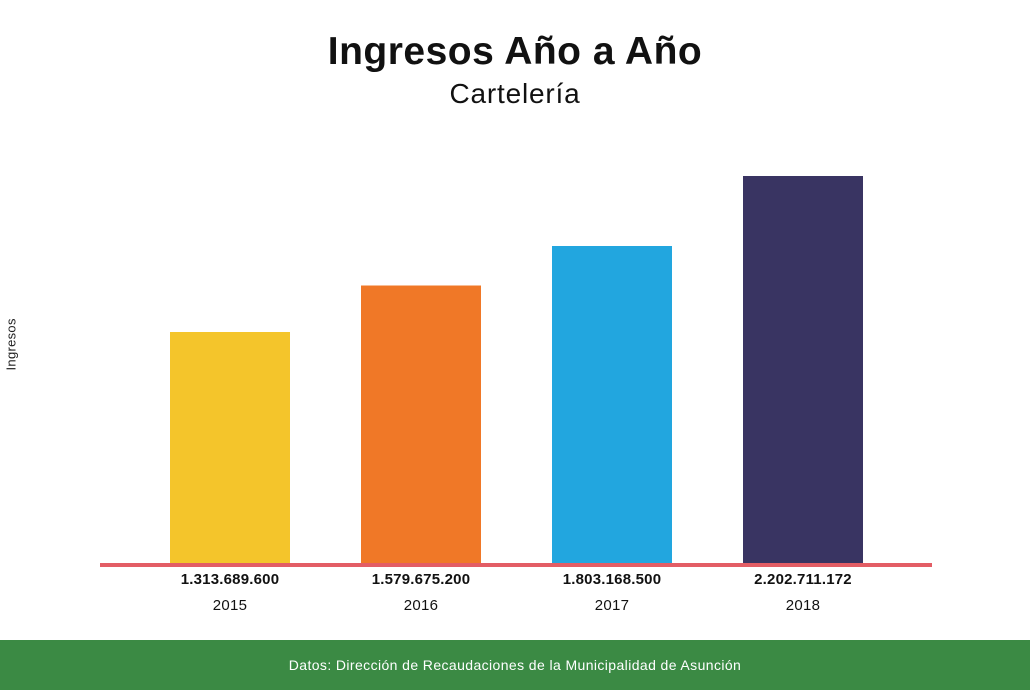 This screenshot has height=690, width=1030. What do you see at coordinates (515, 51) in the screenshot?
I see `chart-title: Ingresos Año a Año` at bounding box center [515, 51].